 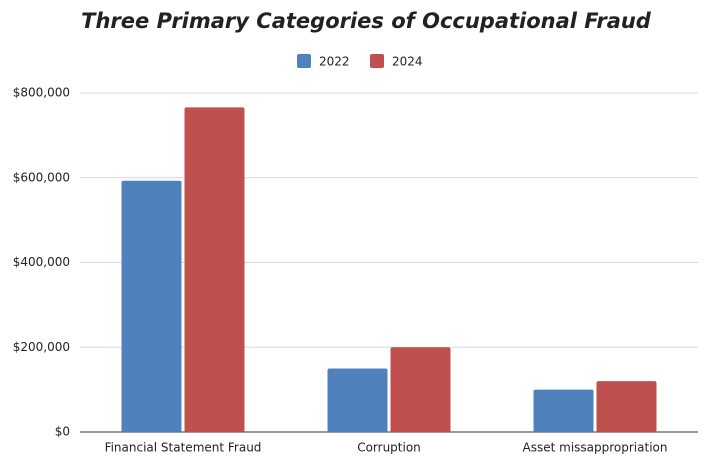 I want to click on y-tick-label: $0, so click(x=62, y=432).